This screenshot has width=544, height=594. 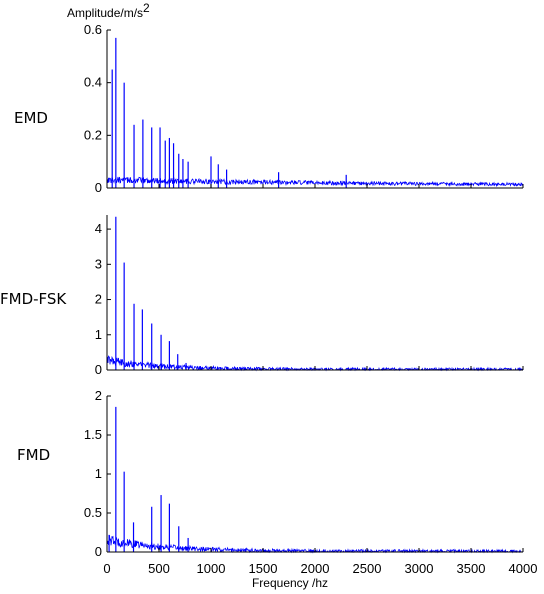 What do you see at coordinates (93, 29) in the screenshot?
I see `y-tick-label: 0.6` at bounding box center [93, 29].